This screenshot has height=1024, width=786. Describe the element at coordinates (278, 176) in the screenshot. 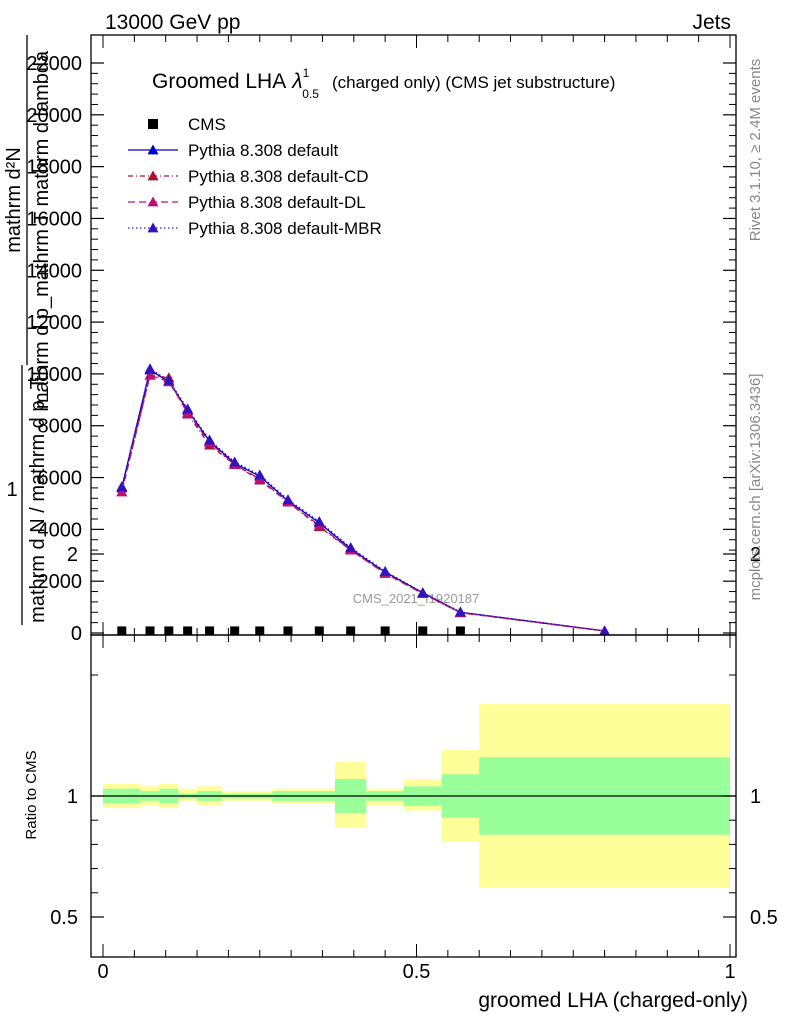

I see `legend-label-2: Pythia 8.308 default-CD` at that location.